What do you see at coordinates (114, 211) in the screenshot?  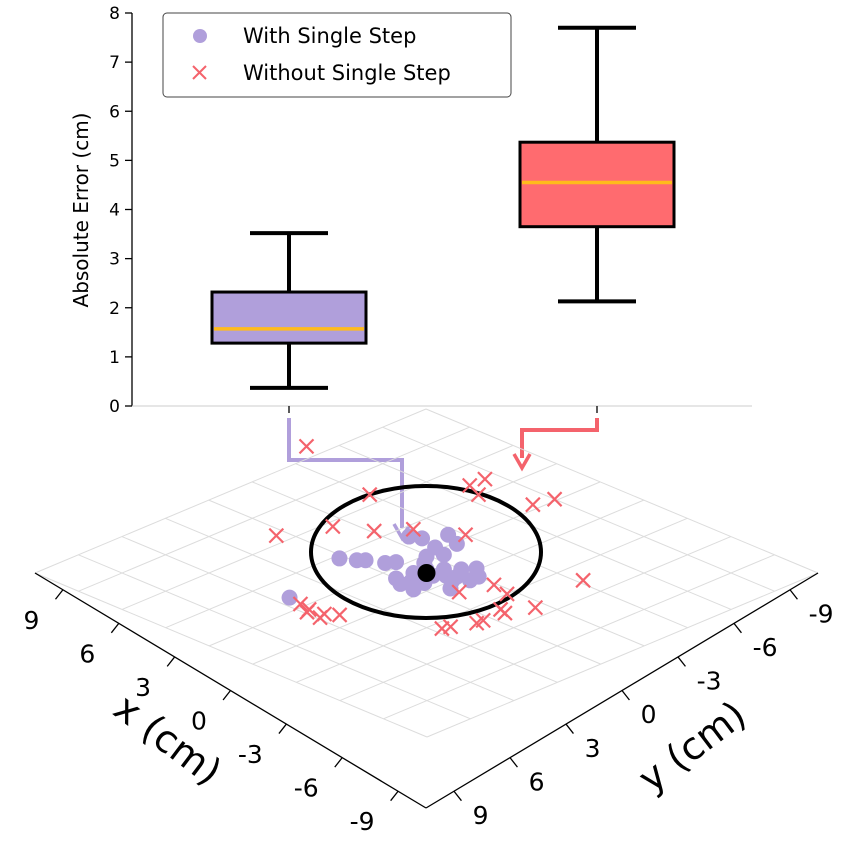 I see `box-y-tick-label: 4` at bounding box center [114, 211].